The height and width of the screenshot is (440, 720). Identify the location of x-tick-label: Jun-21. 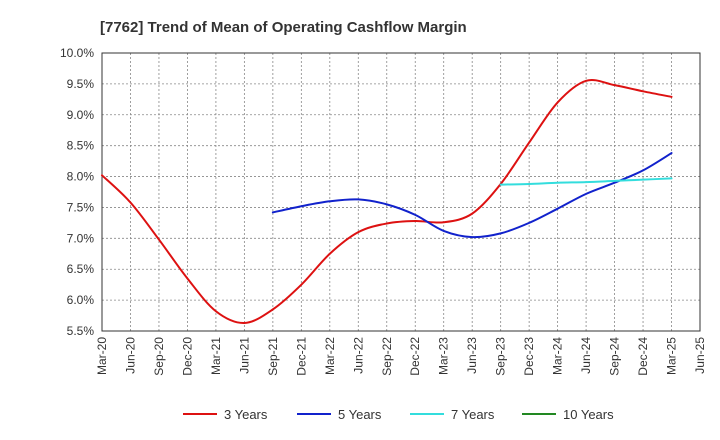
(244, 355).